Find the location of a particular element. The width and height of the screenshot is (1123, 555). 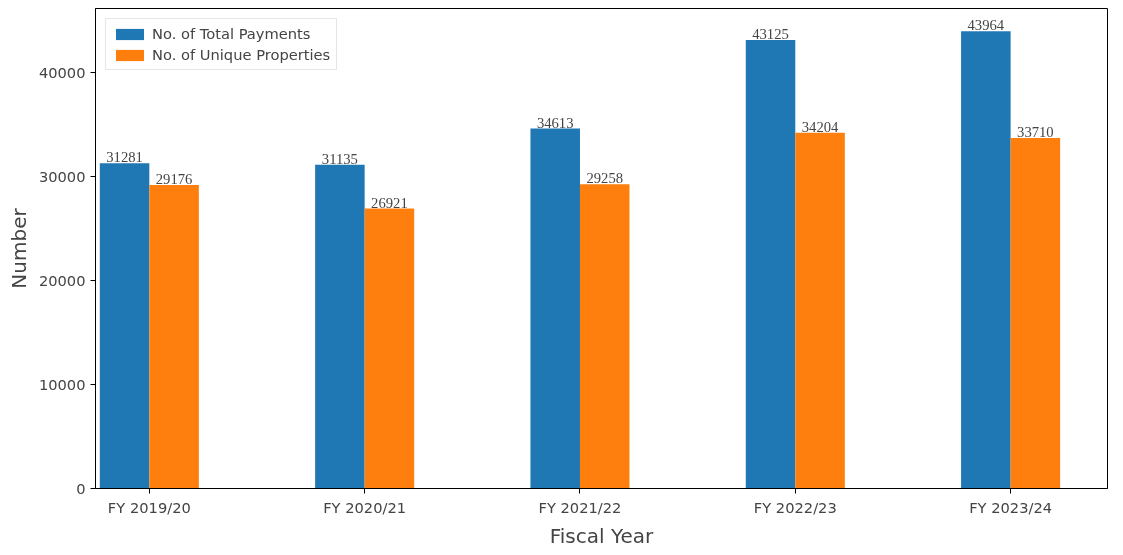

y-tick-label: 20000 is located at coordinates (62, 280).